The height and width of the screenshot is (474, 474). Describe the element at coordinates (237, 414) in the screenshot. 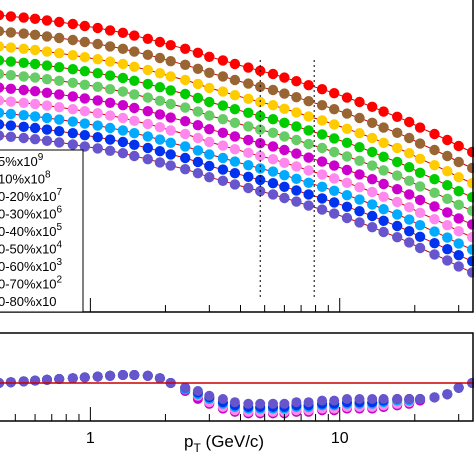

I see `lower-ticks` at that location.